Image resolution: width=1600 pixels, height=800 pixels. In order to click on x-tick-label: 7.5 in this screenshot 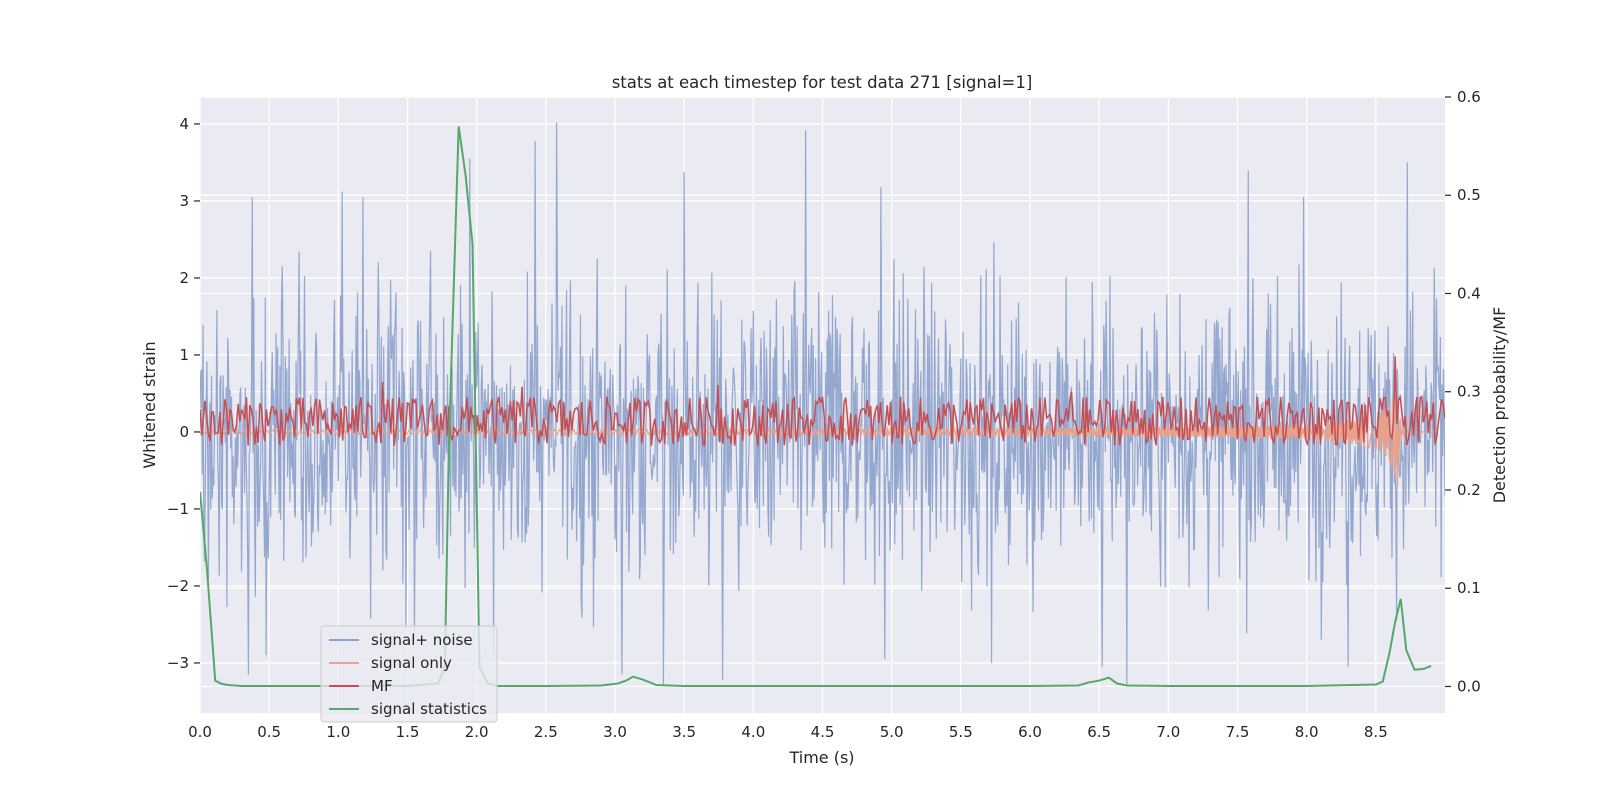, I will do `click(1238, 732)`.